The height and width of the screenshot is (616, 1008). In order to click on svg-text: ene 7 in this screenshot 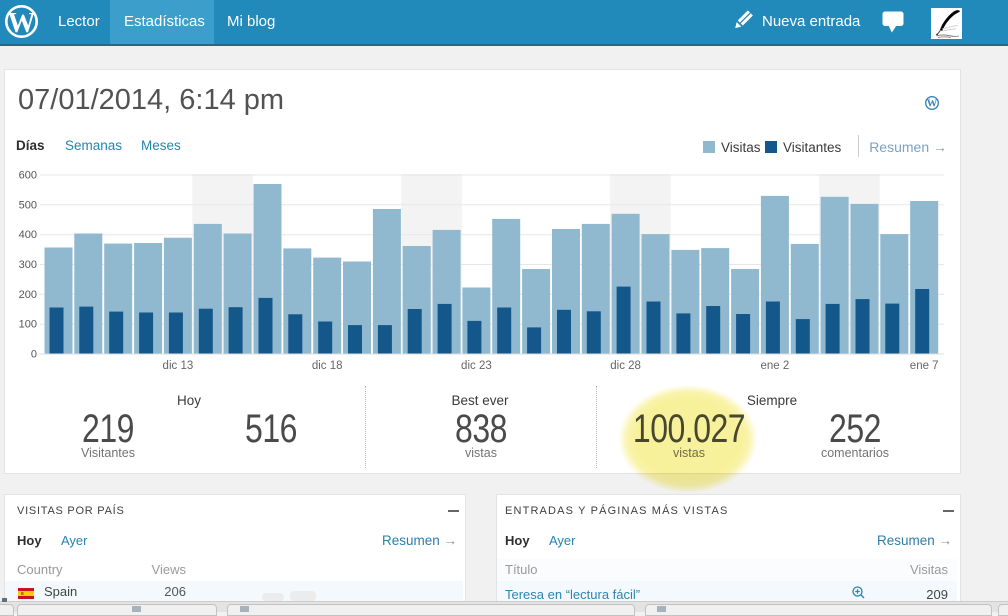, I will do `click(924, 366)`.